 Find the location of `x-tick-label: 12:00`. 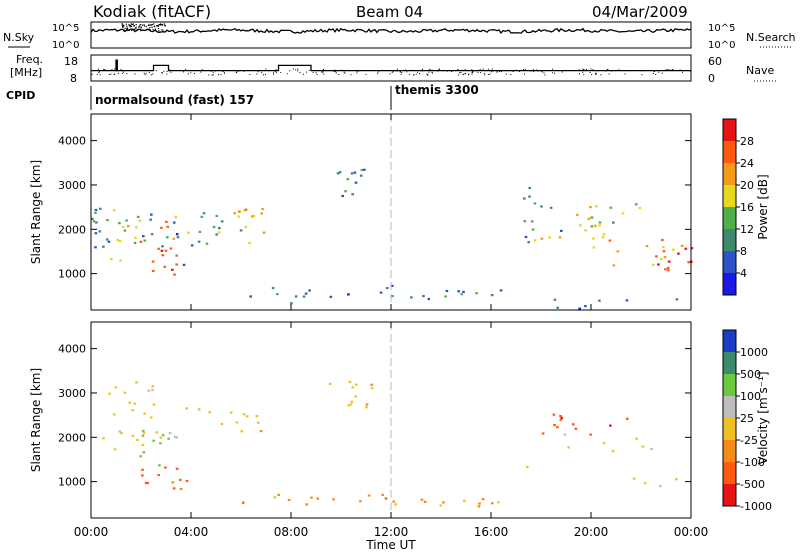

x-tick-label: 12:00 is located at coordinates (391, 532).